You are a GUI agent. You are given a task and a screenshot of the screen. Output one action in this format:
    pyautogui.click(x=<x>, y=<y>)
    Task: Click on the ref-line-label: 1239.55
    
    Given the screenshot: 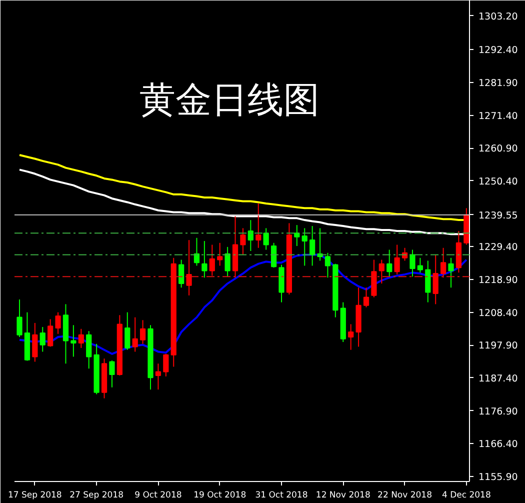 What is the action you would take?
    pyautogui.click(x=498, y=216)
    